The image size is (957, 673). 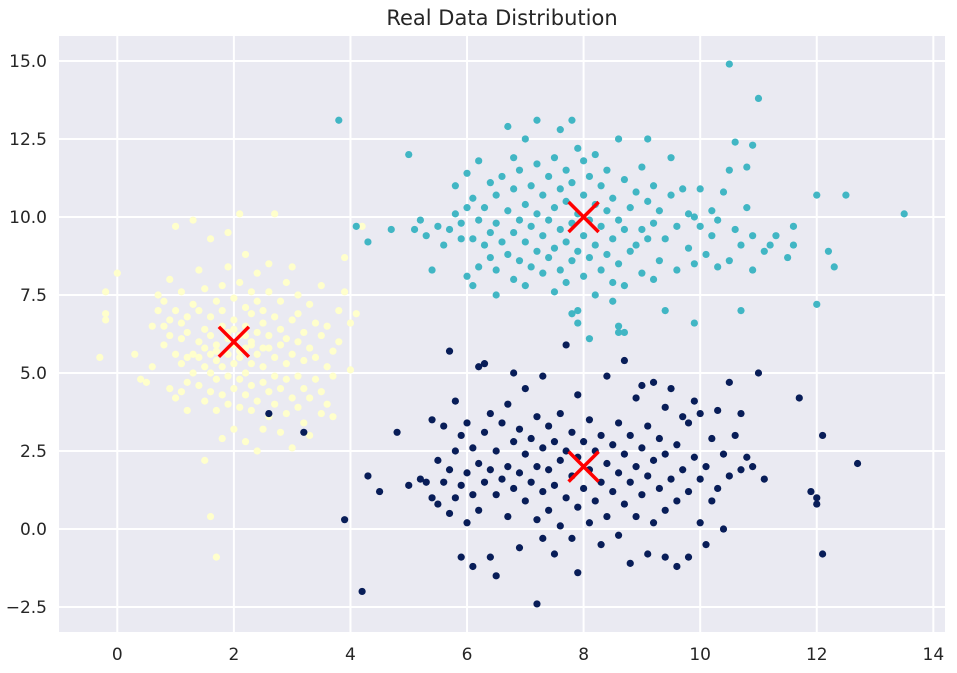 I want to click on x-tick-label: 6, so click(x=467, y=655).